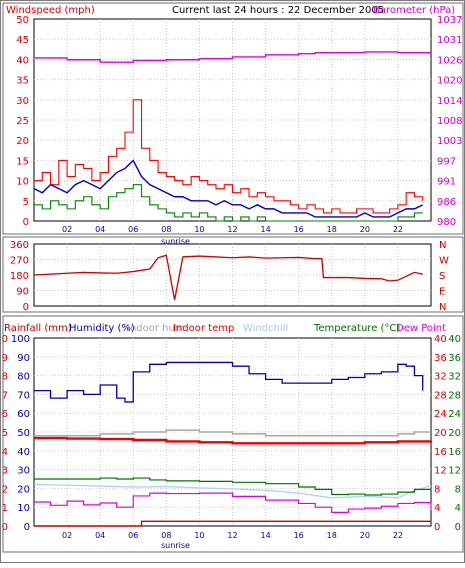 The width and height of the screenshot is (465, 568). I want to click on rainfall-y-tick: 10, so click(4, 339).